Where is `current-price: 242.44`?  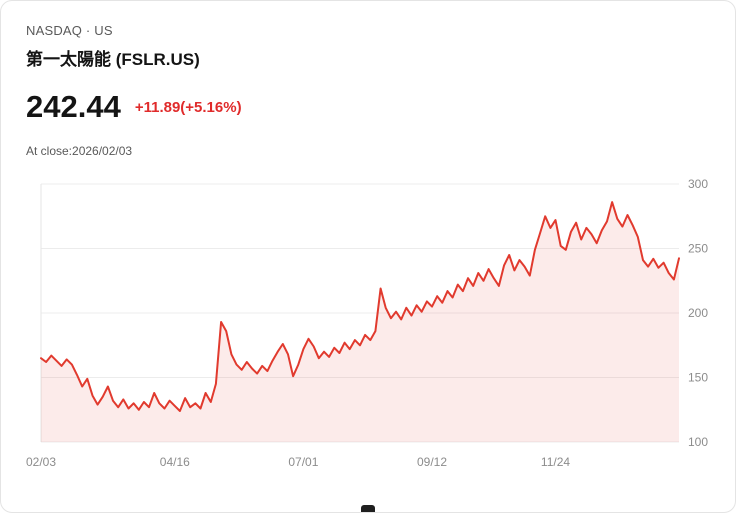
current-price: 242.44 is located at coordinates (73, 106).